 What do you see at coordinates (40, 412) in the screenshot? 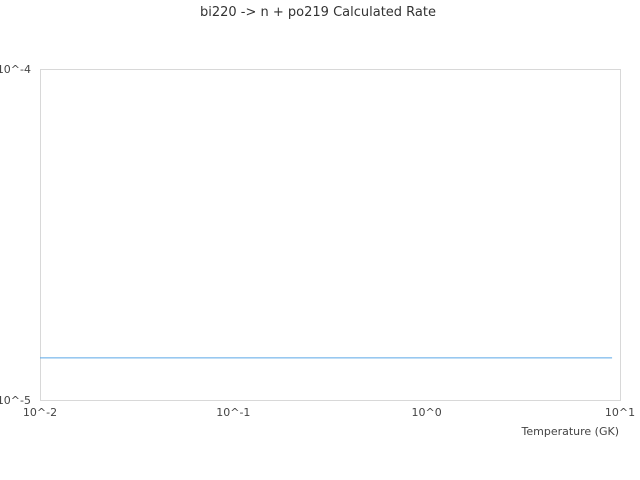
I see `x-tick-label: 10^-2` at bounding box center [40, 412].